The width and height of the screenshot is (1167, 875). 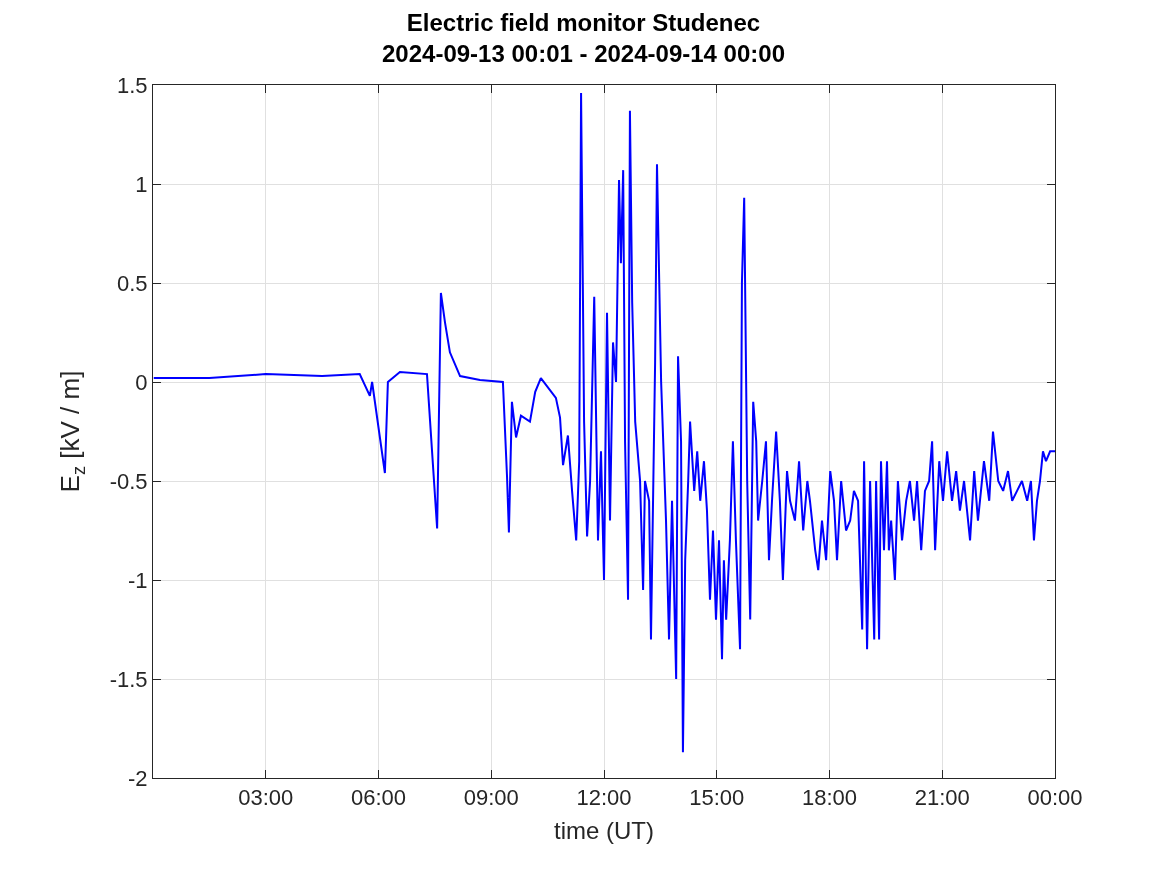 I want to click on y-tick-label: -1, so click(x=138, y=580).